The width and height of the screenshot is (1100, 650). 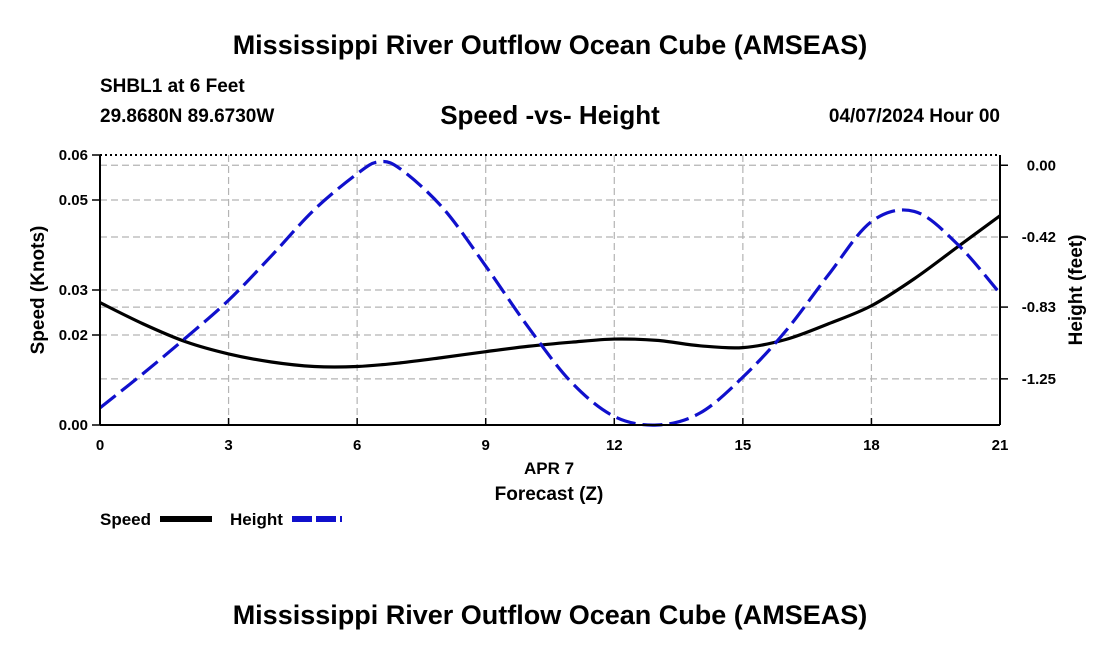 I want to click on y2-tick-label: 0.00, so click(x=1041, y=165).